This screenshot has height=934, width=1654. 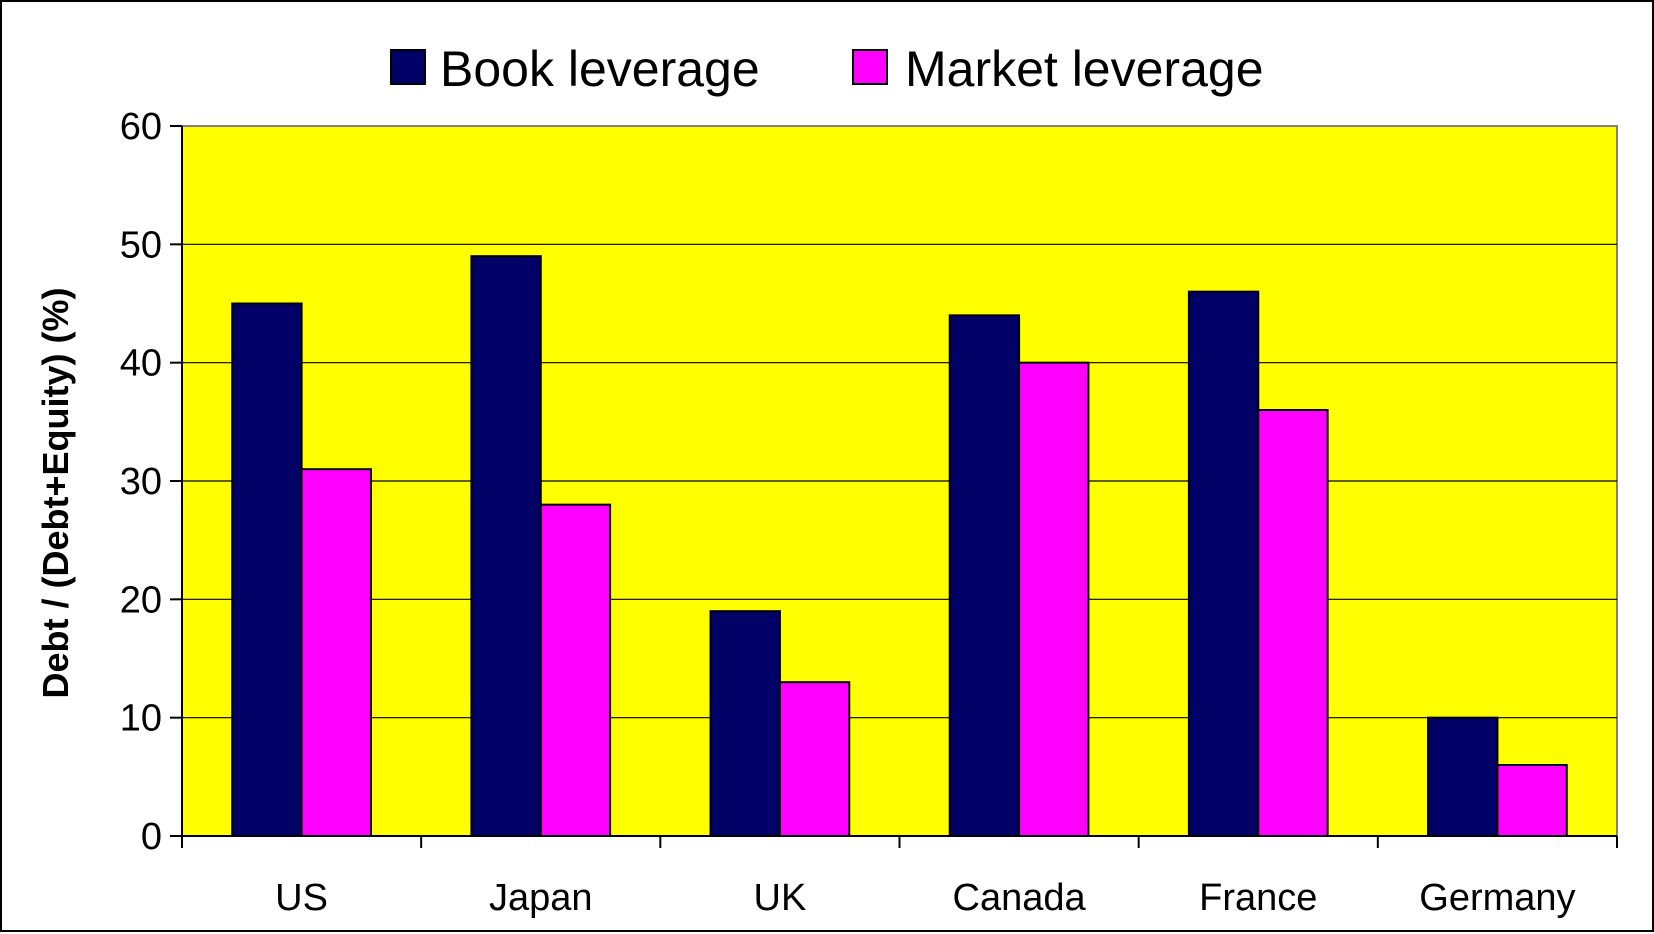 What do you see at coordinates (141, 600) in the screenshot?
I see `y-tick-label: 20` at bounding box center [141, 600].